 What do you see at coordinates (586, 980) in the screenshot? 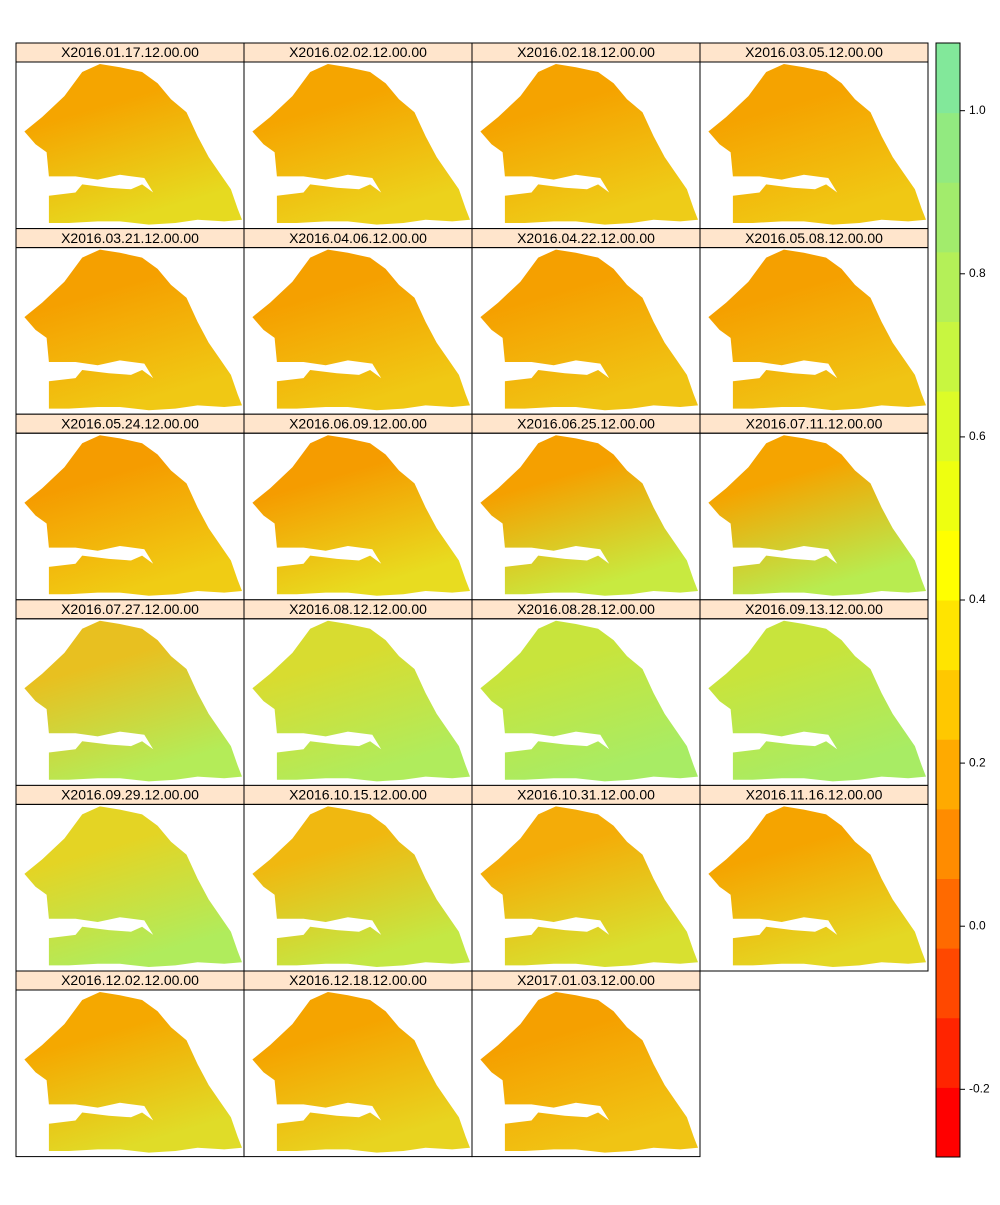
I see `panel-title: X2017.01.03.12.00.00` at bounding box center [586, 980].